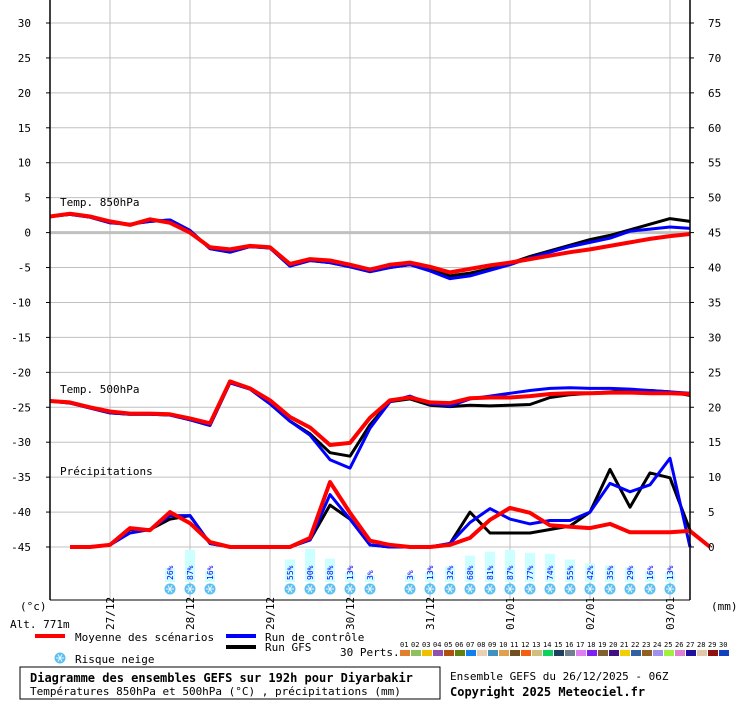 This screenshot has width=740, height=704. What do you see at coordinates (723, 645) in the screenshot?
I see `member-number: 30` at bounding box center [723, 645].